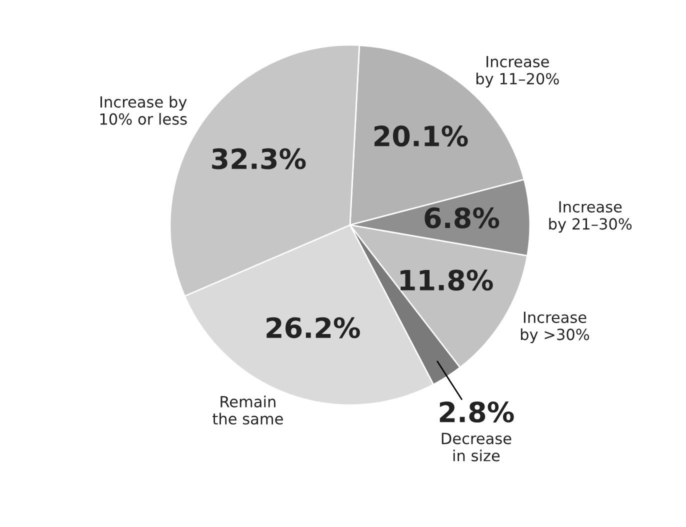 The width and height of the screenshot is (686, 527). What do you see at coordinates (313, 327) in the screenshot?
I see `data-label: 26.2%` at bounding box center [313, 327].